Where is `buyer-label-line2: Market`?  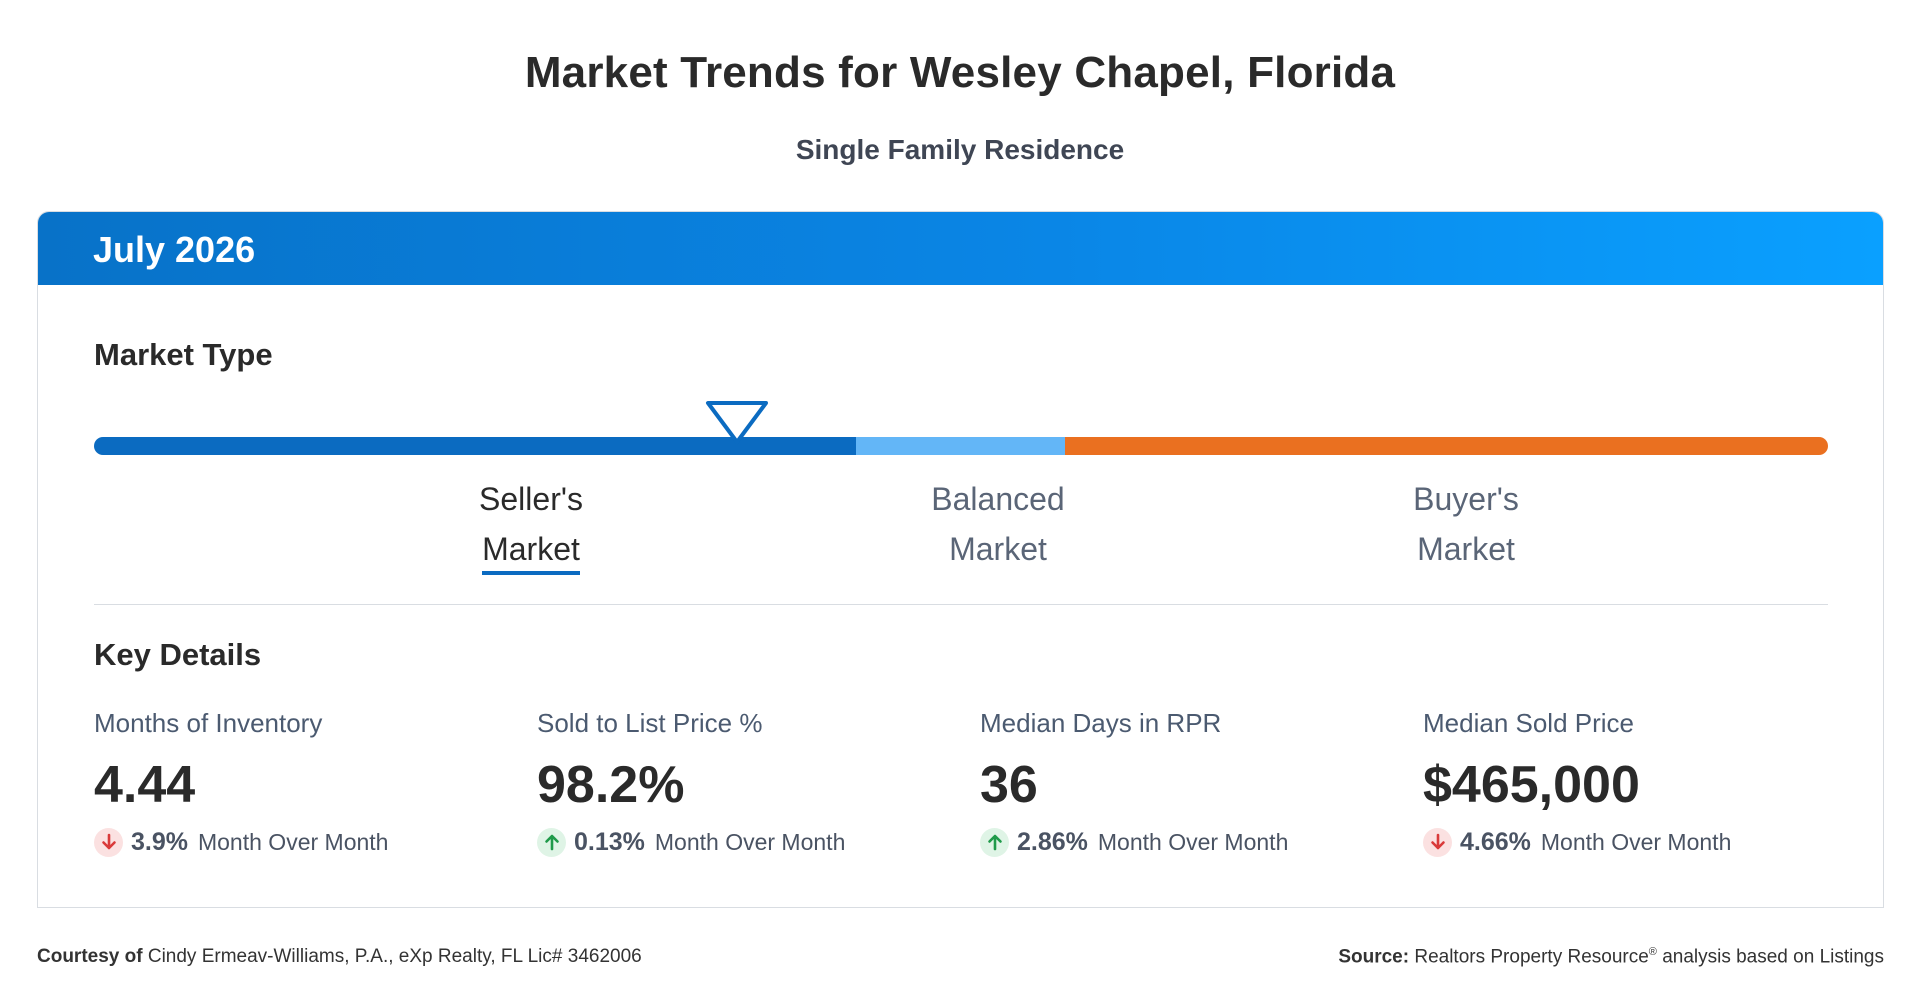 buyer-label-line2: Market is located at coordinates (1466, 549).